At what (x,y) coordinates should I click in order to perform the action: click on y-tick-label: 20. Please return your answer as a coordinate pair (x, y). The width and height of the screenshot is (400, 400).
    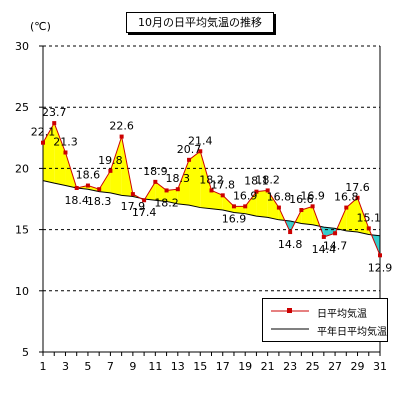
    Looking at the image, I should click on (22, 168).